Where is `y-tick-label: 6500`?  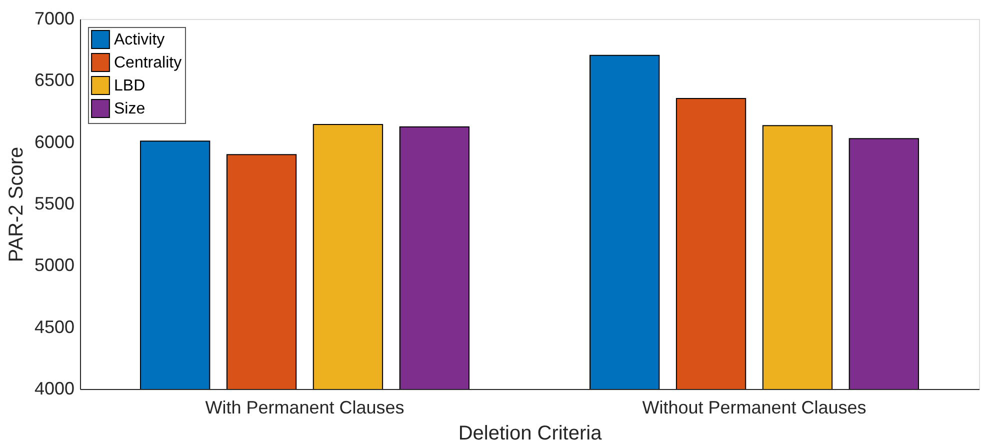
y-tick-label: 6500 is located at coordinates (54, 80).